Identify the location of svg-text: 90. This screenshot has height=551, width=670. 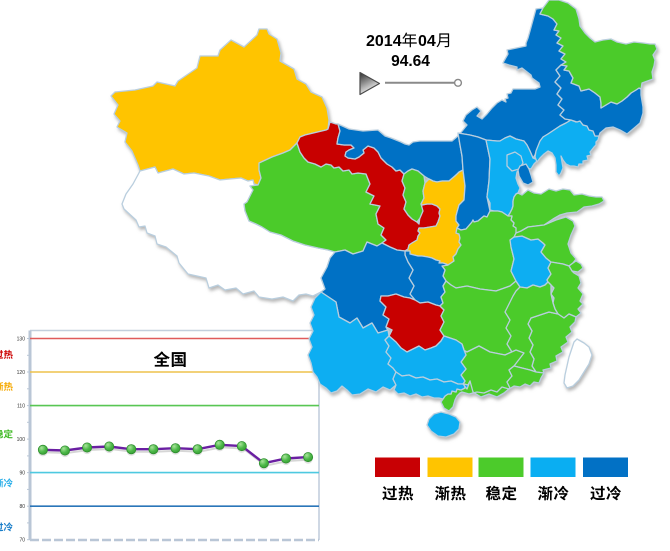
(22, 474).